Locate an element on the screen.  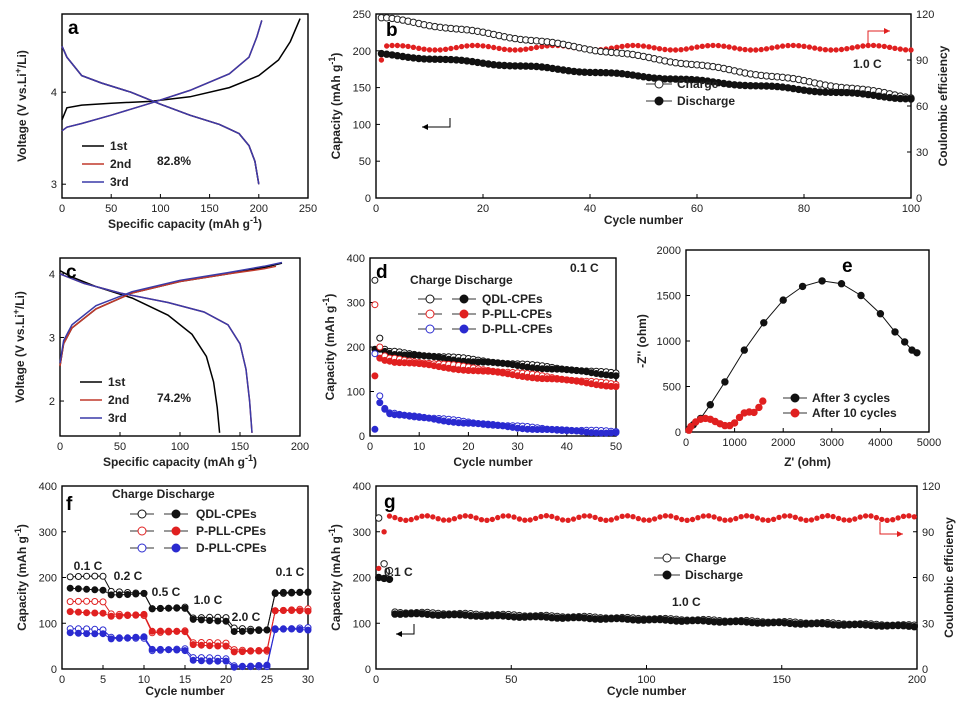
panel-a-ytick-label: 3 is located at coordinates (54, 185).